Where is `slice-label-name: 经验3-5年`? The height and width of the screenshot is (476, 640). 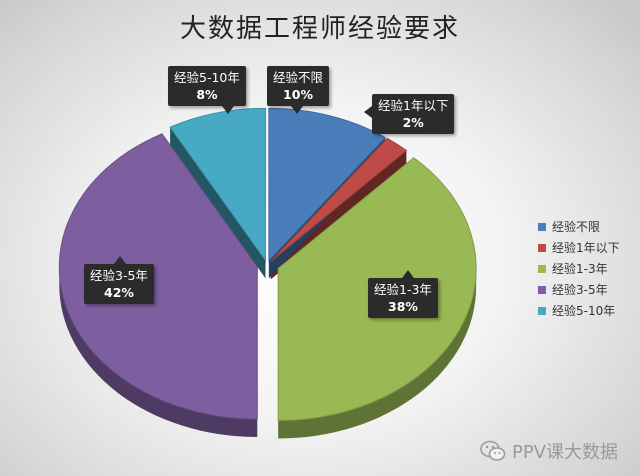
slice-label-name: 经验3-5年 is located at coordinates (119, 275).